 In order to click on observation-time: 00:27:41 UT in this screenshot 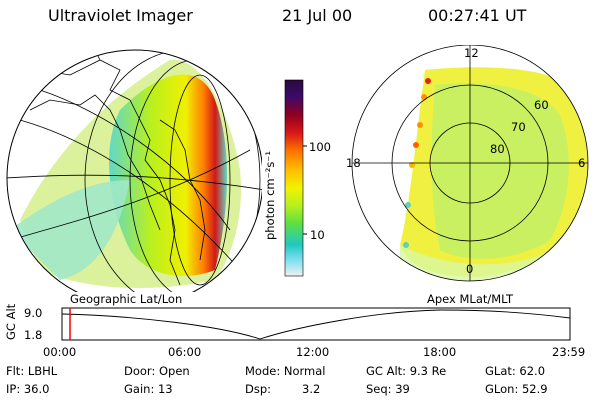, I will do `click(477, 15)`.